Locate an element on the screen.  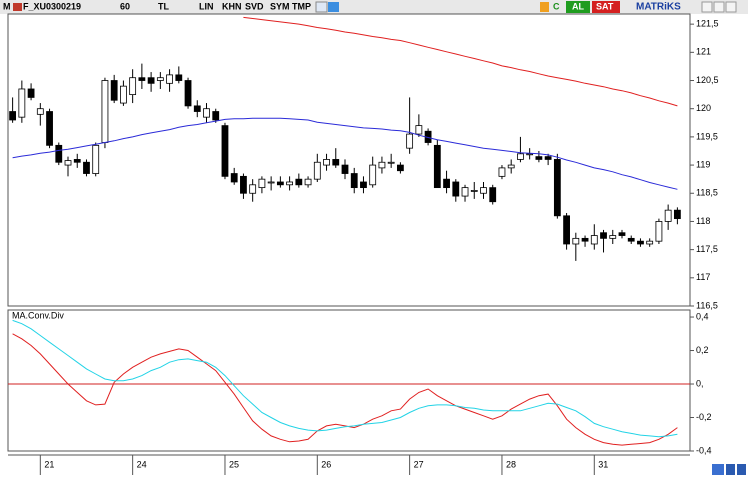
y-tick-label: 121 is located at coordinates (703, 52).